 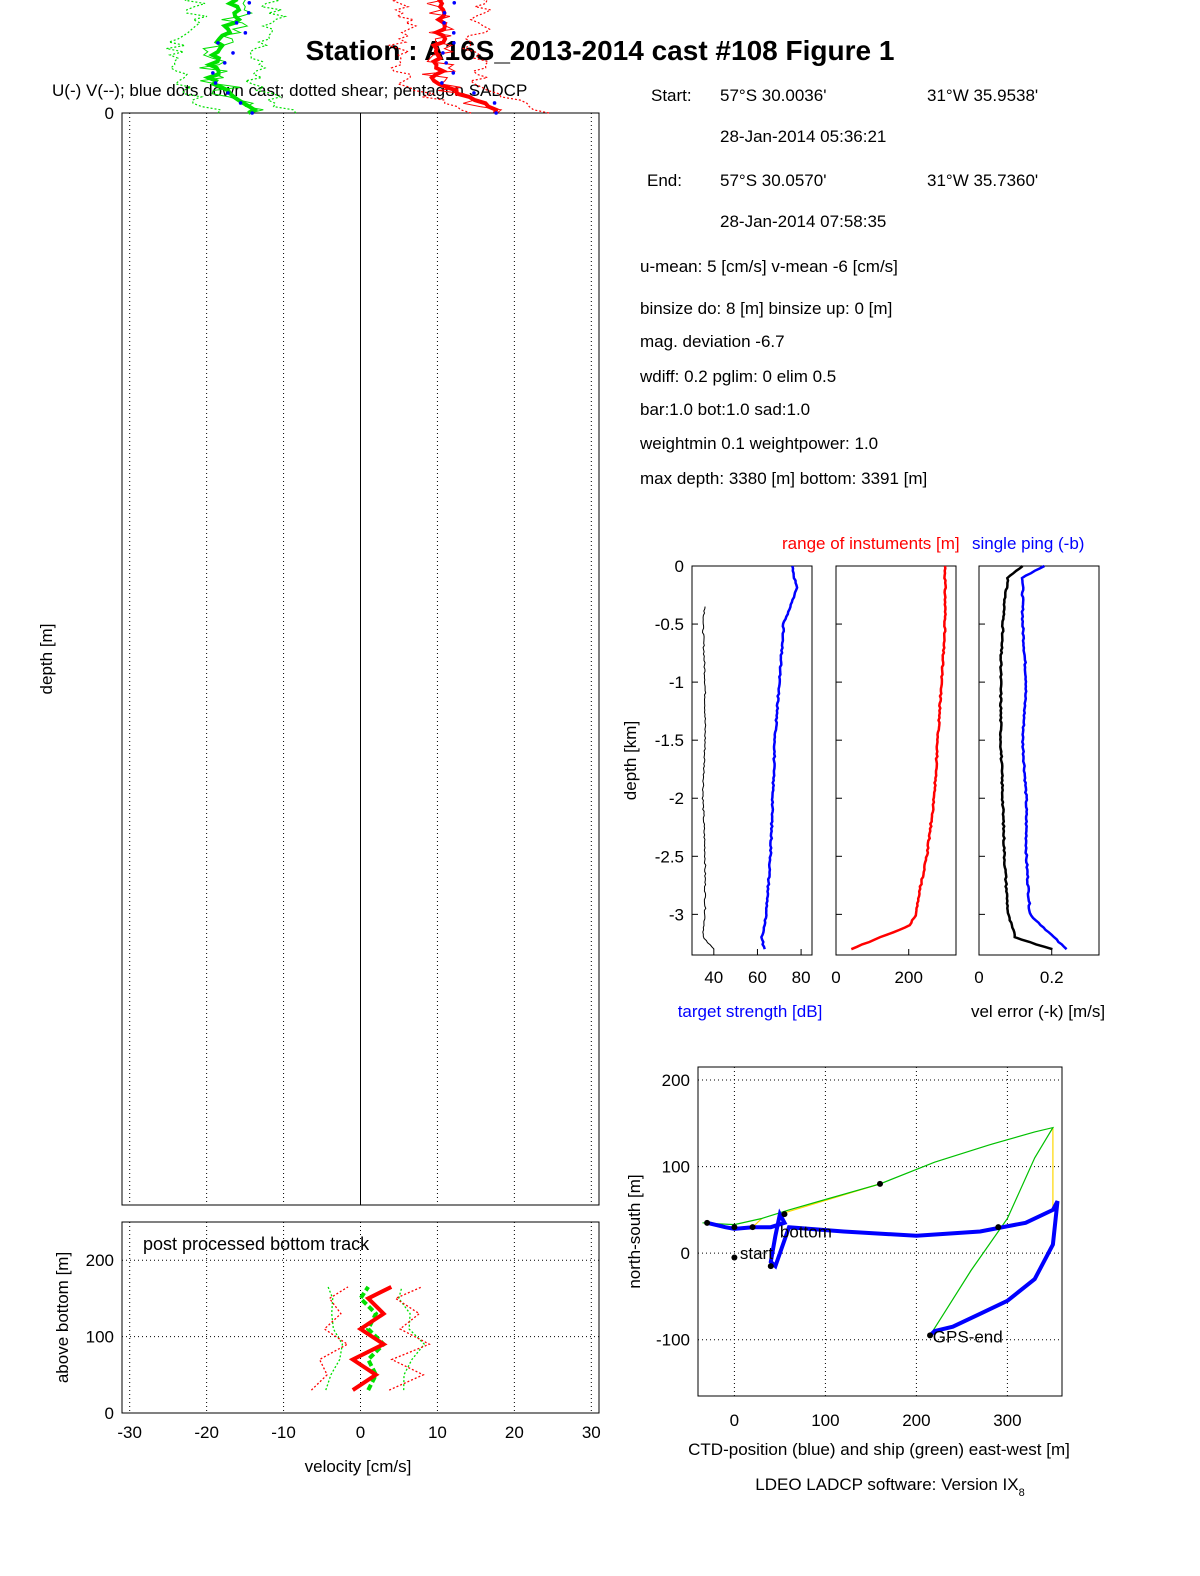 What do you see at coordinates (899, 758) in the screenshot?
I see `range-v-line` at bounding box center [899, 758].